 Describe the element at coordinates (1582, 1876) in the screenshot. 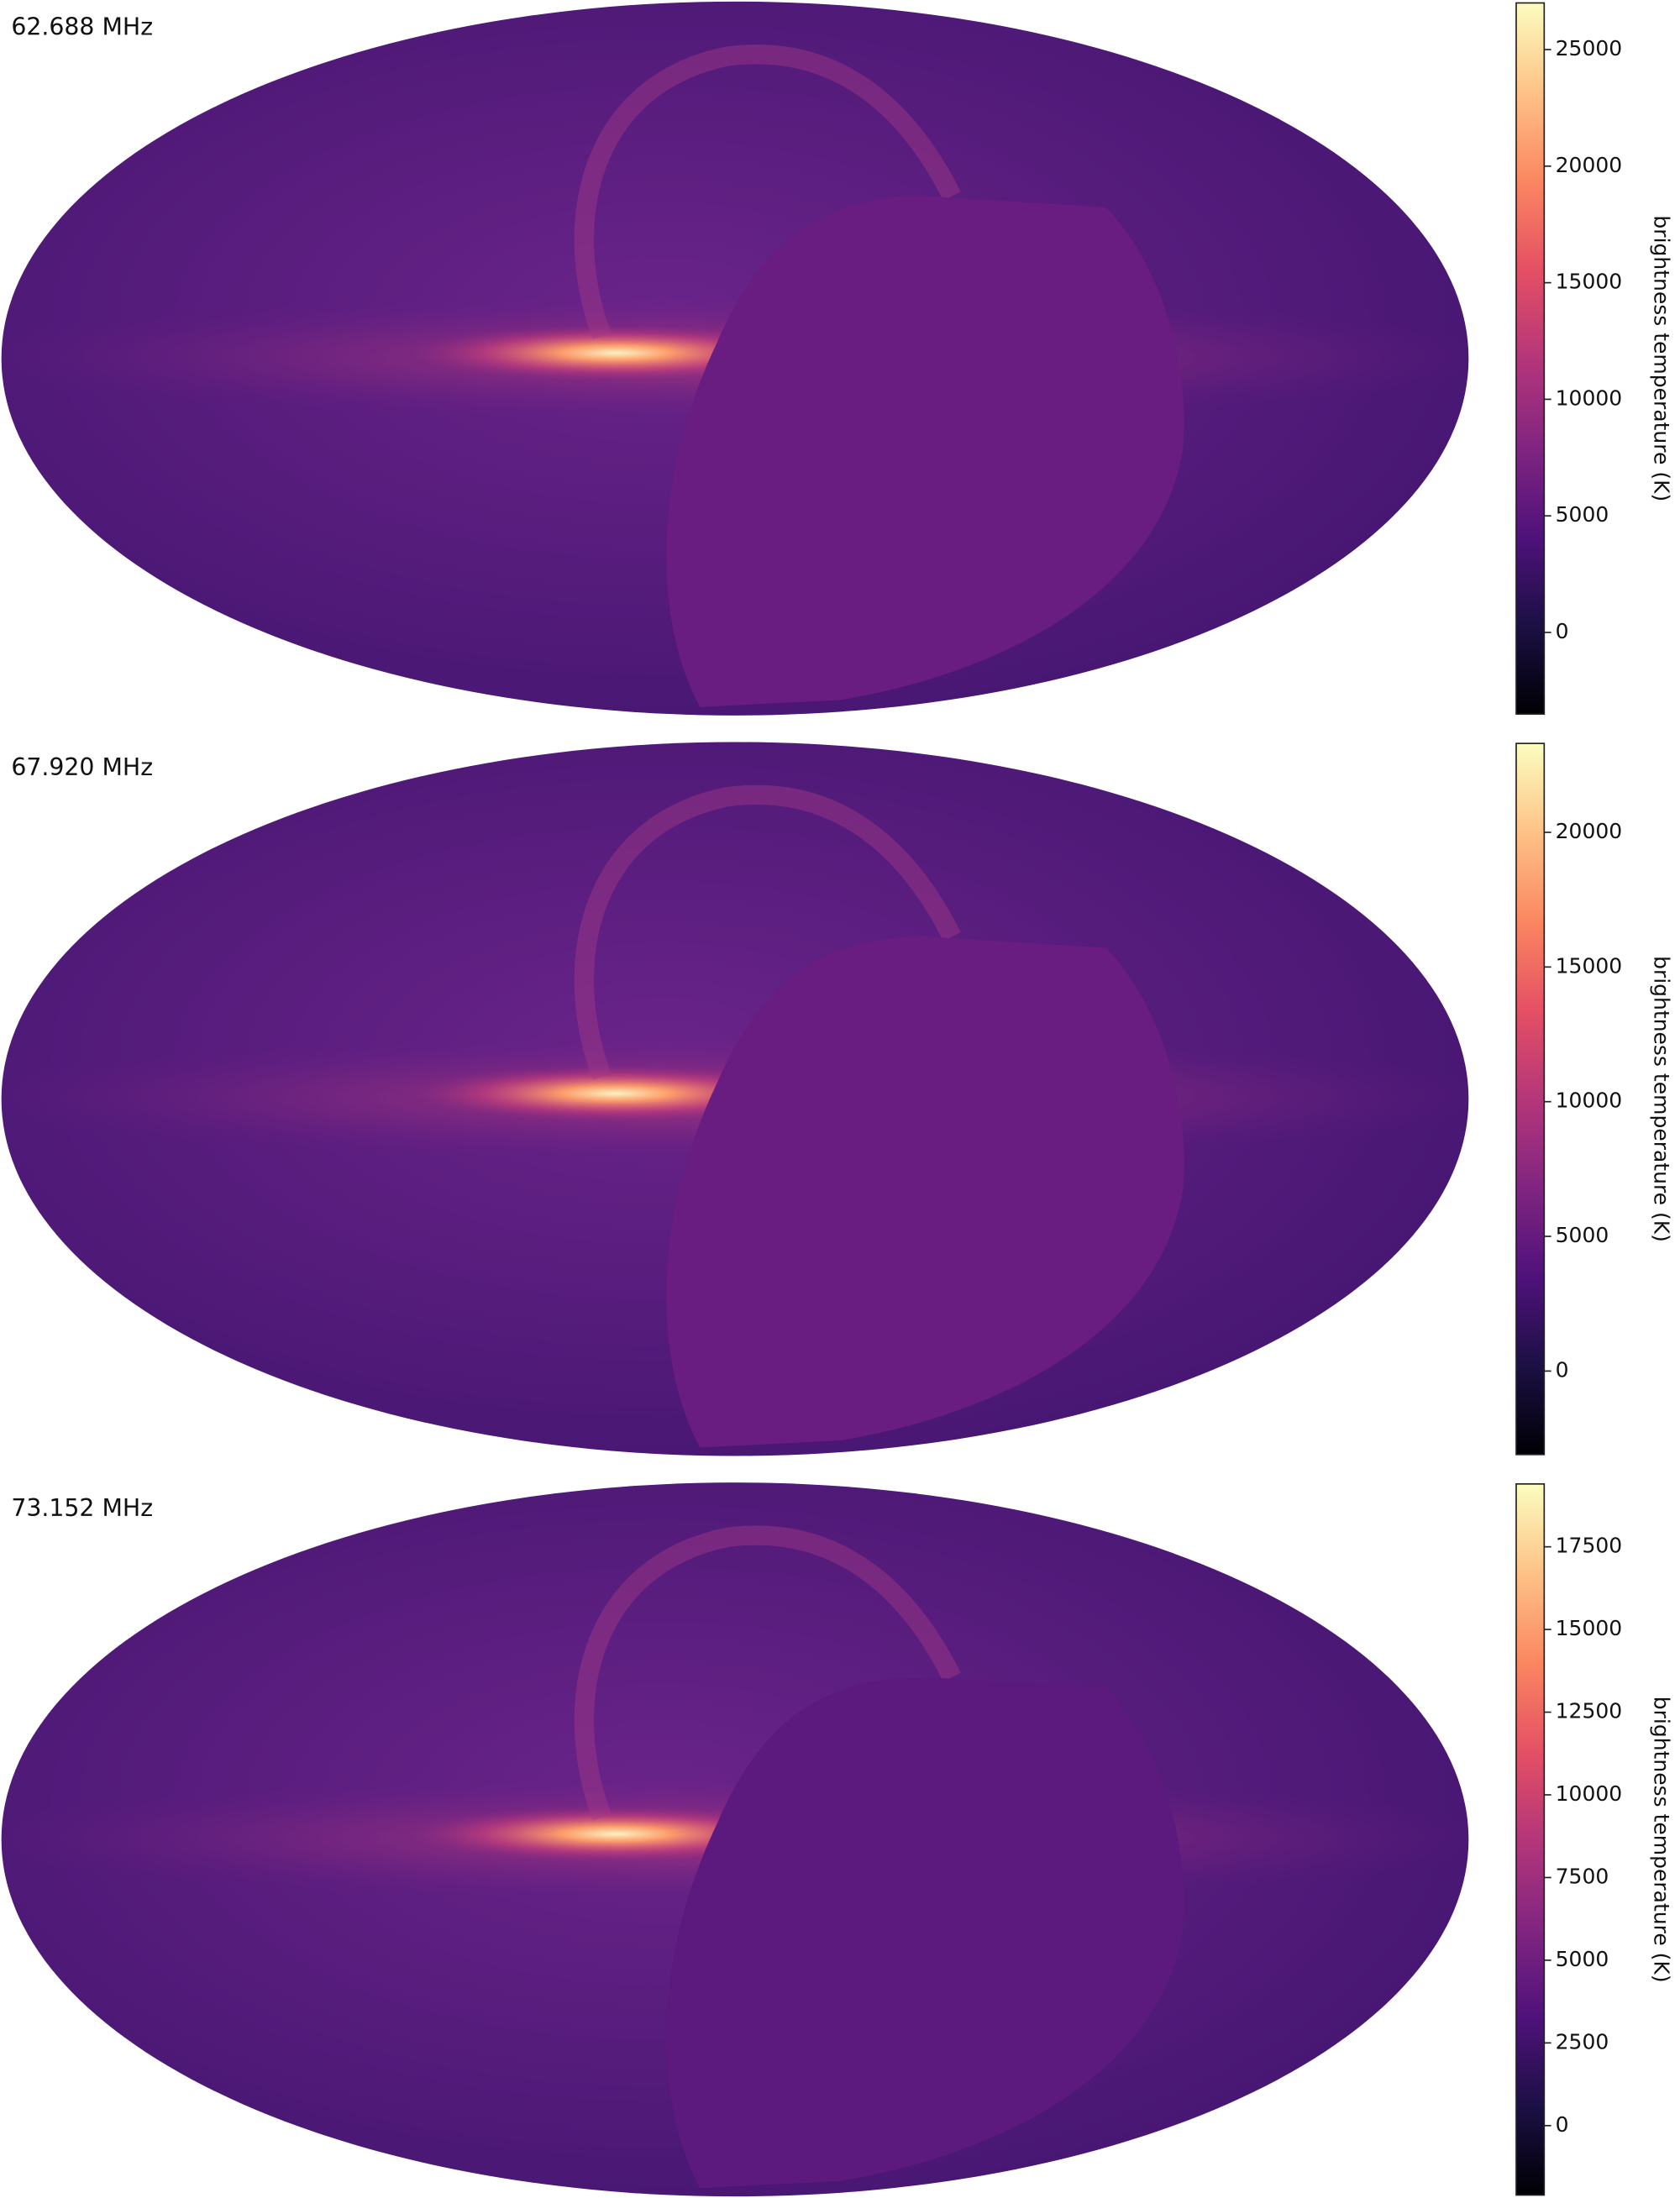

I see `colorbar-tick-label: 7500` at that location.